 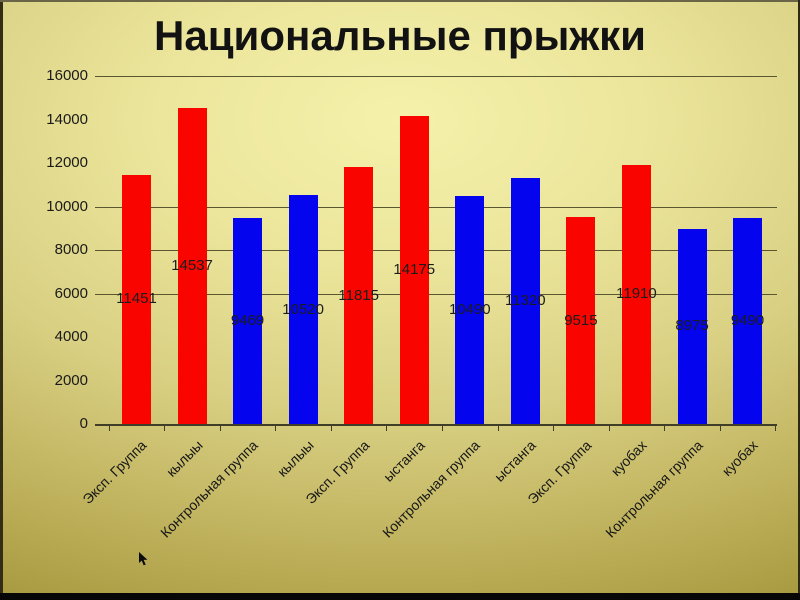 I want to click on bar-value-label: 9490, so click(x=747, y=320).